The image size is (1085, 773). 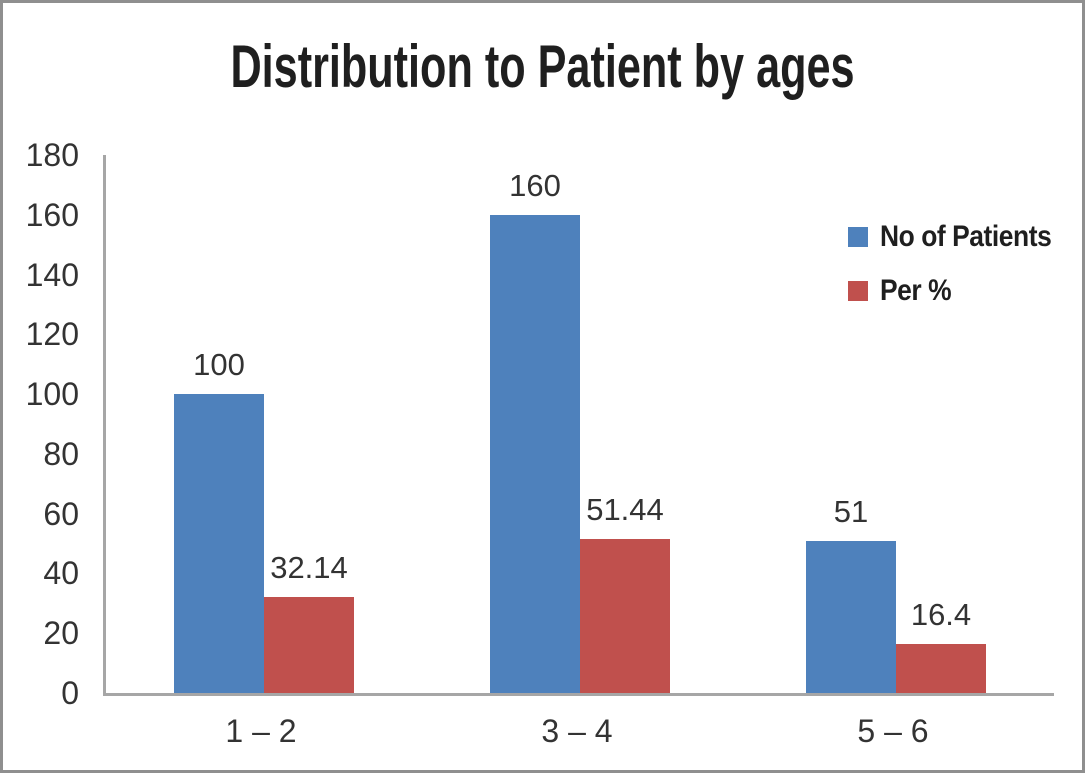 What do you see at coordinates (52, 214) in the screenshot?
I see `y-tick-label: 160` at bounding box center [52, 214].